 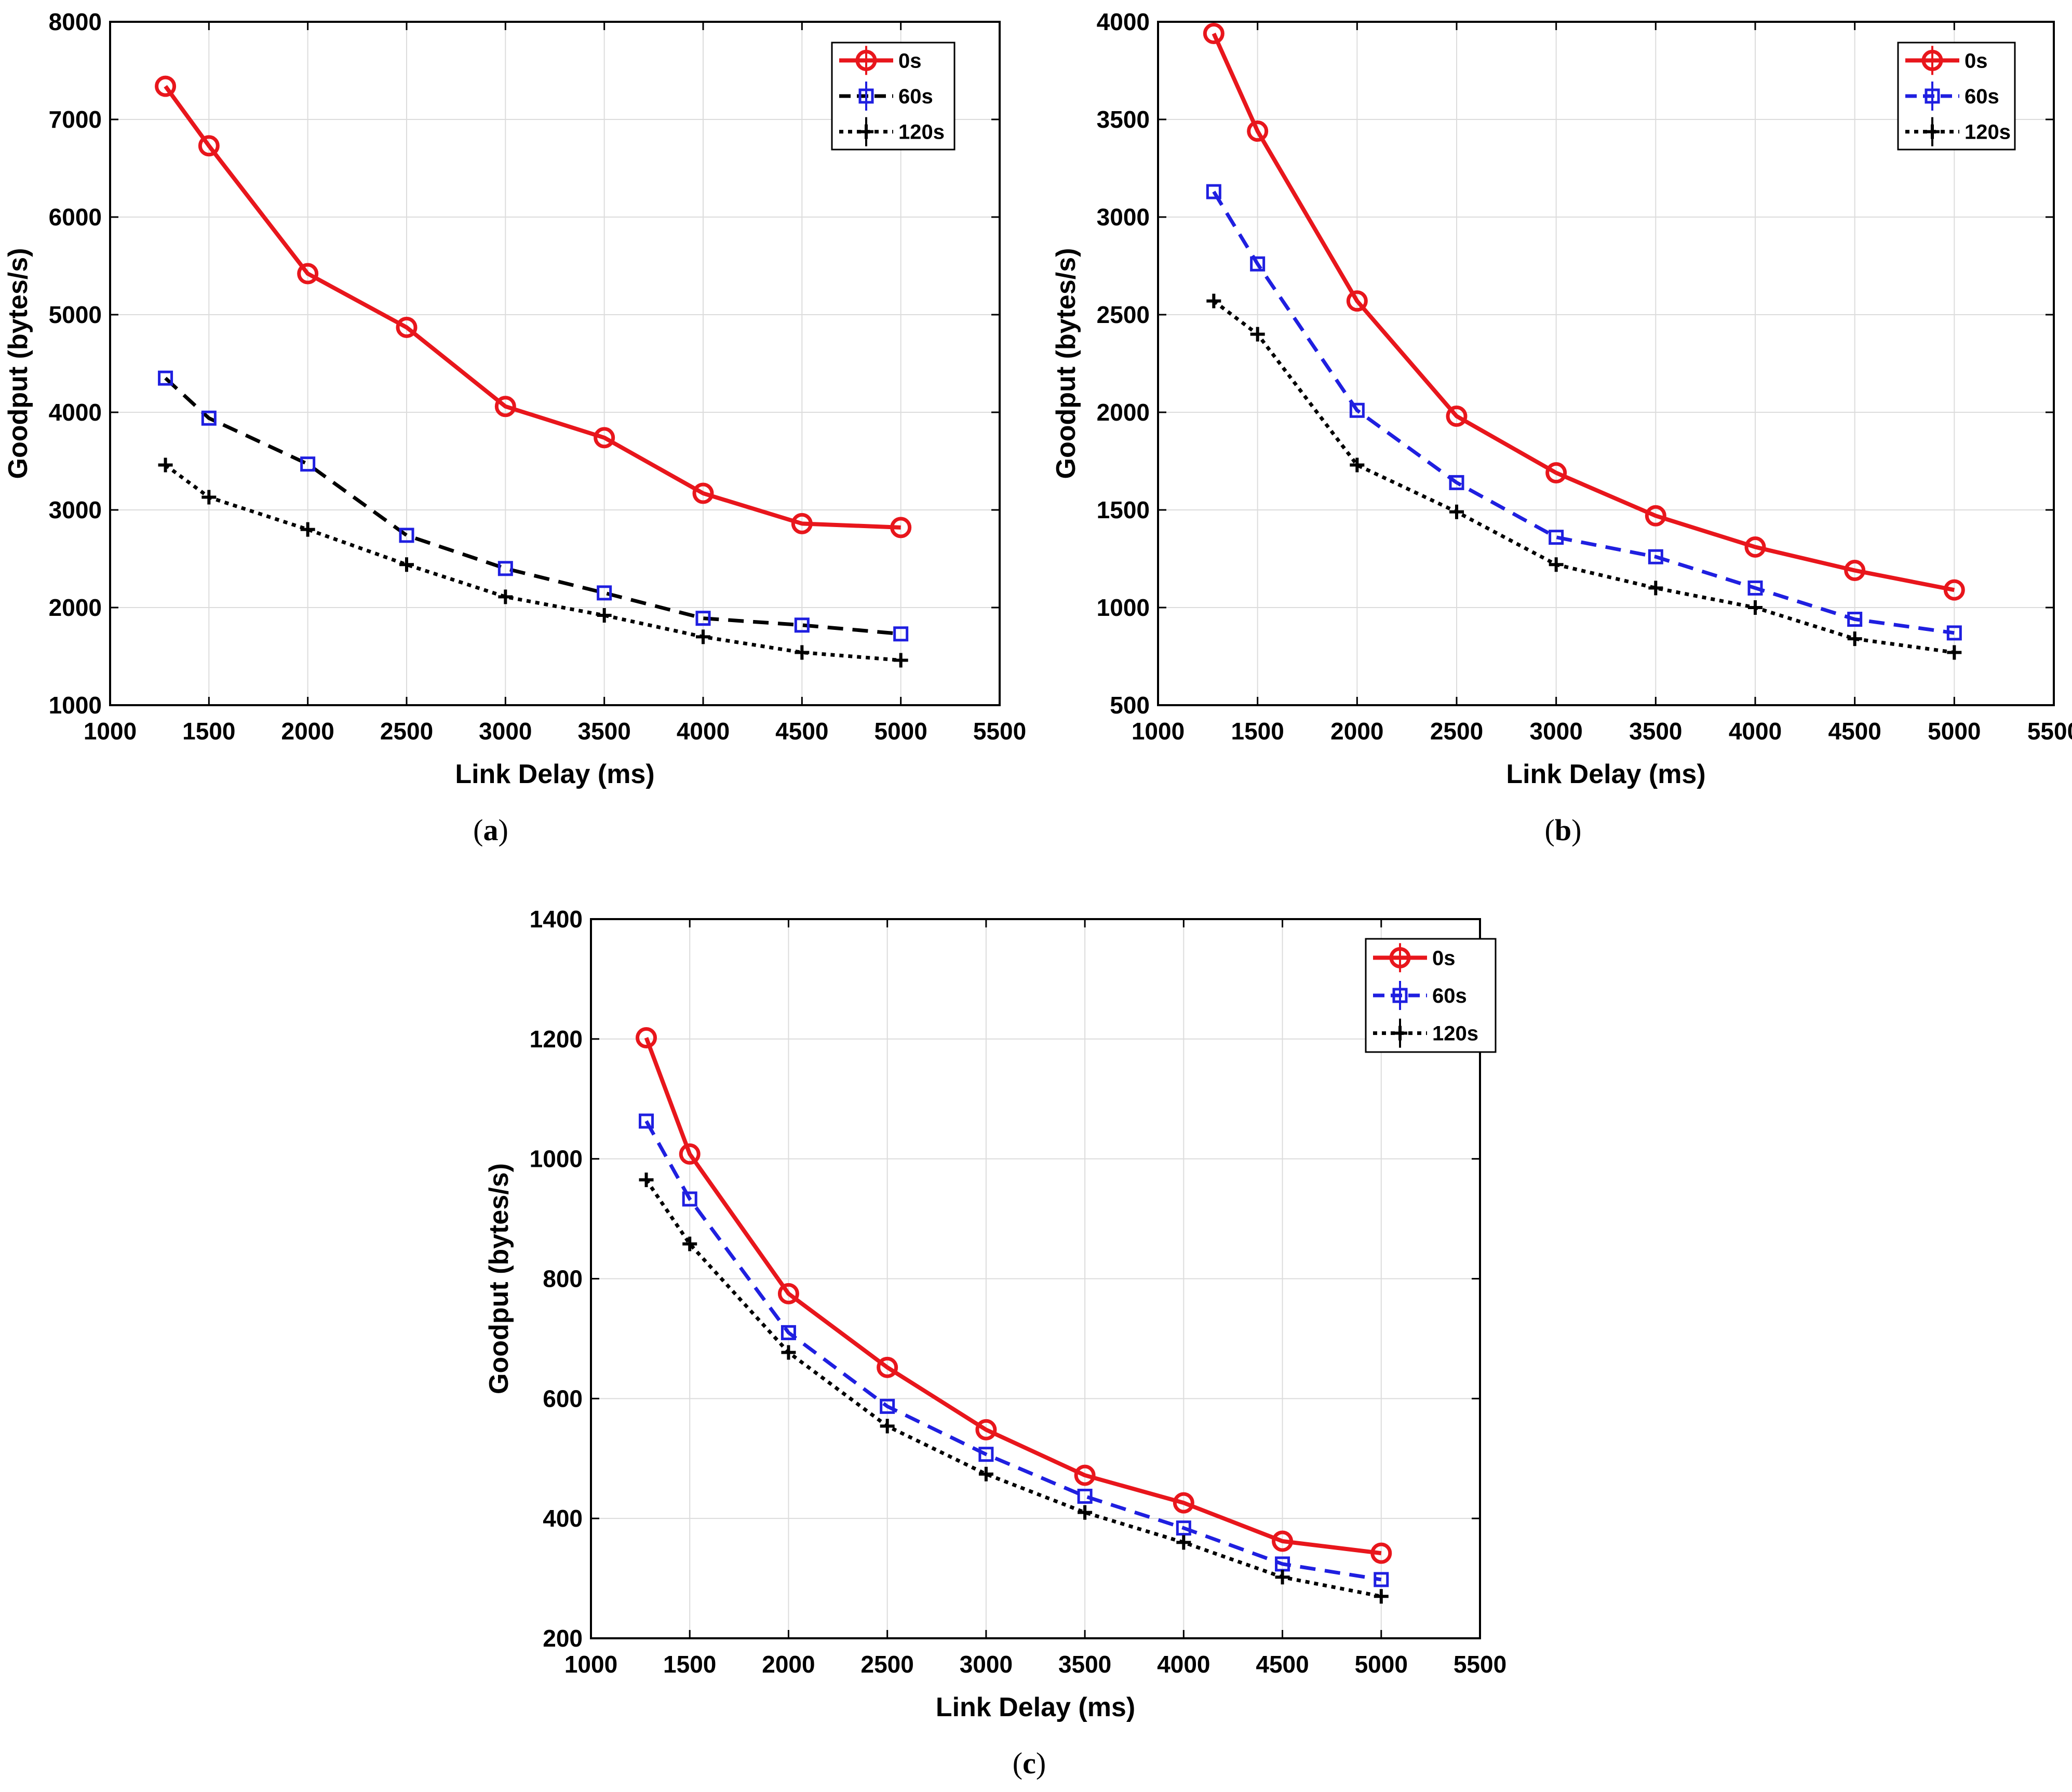 I want to click on y-tick-label: 1500, so click(x=1123, y=509).